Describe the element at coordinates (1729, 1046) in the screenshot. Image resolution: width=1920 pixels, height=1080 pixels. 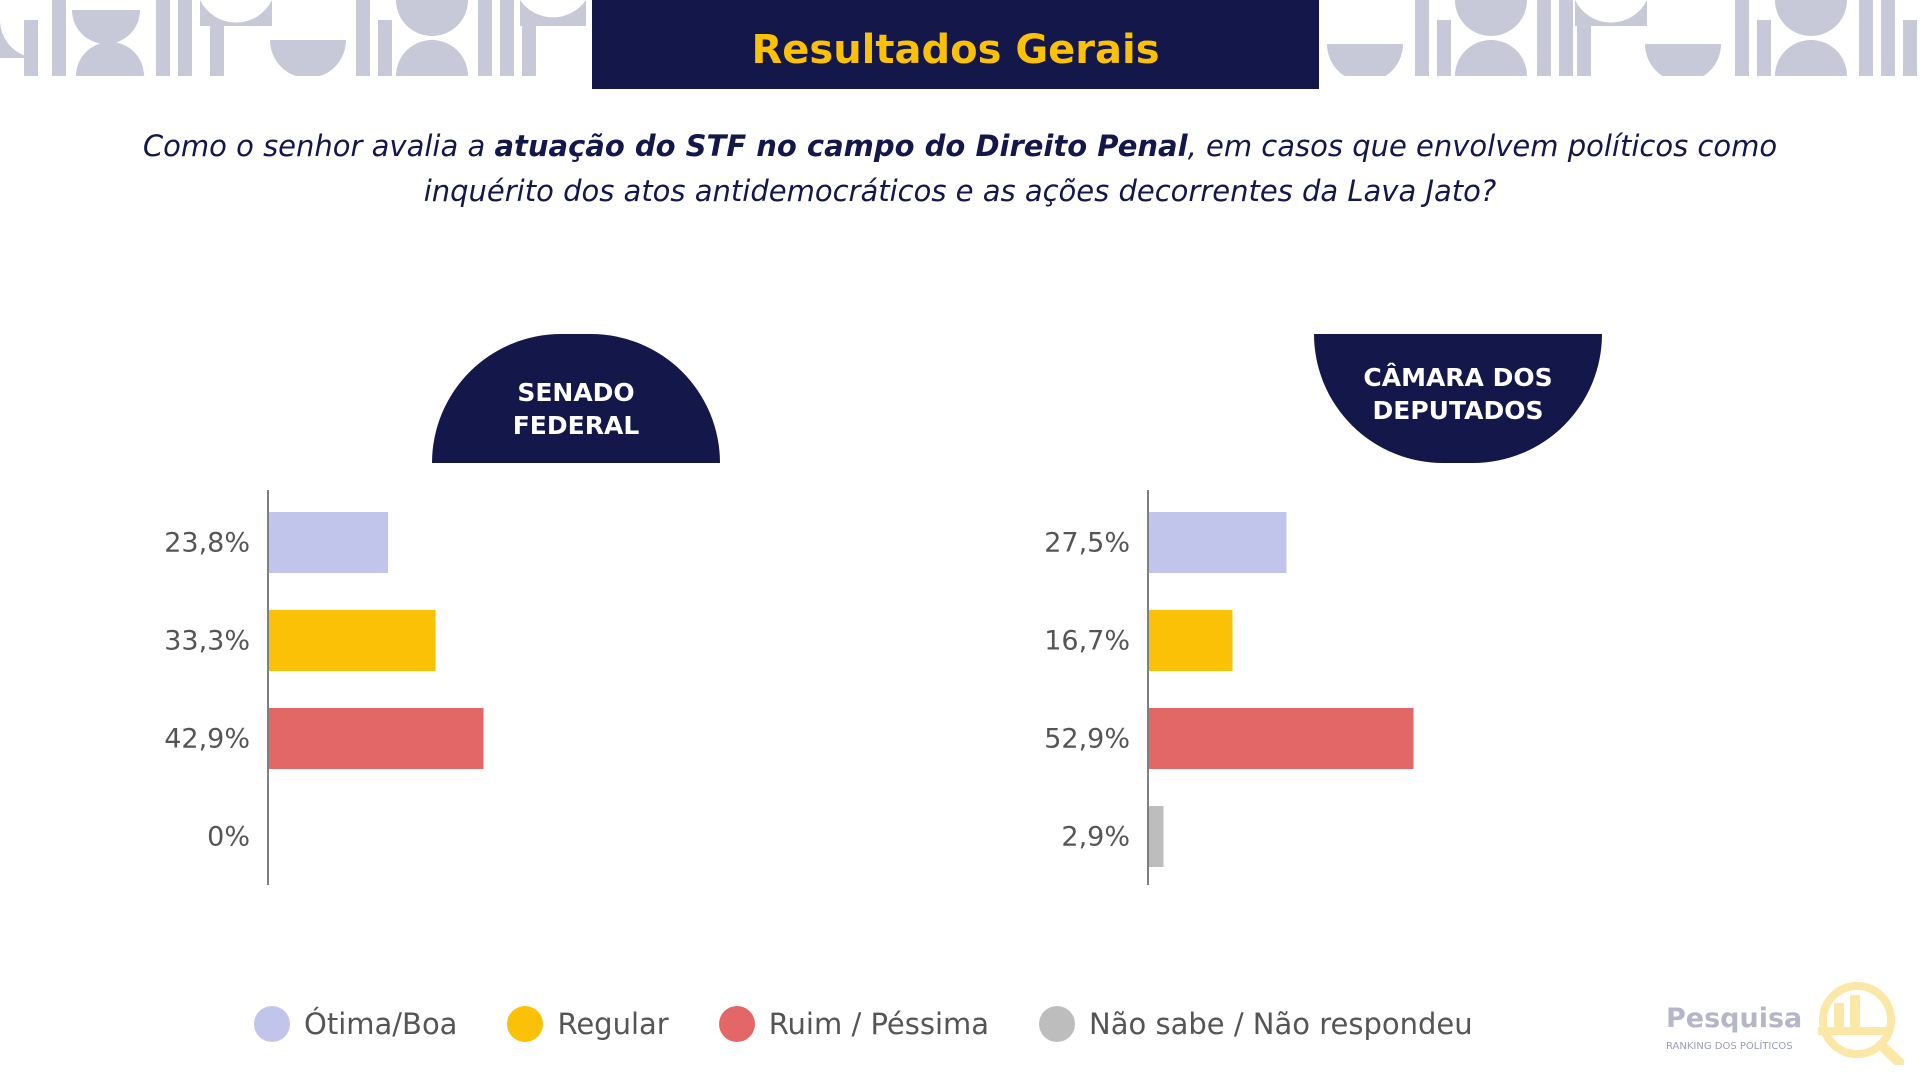
I see `logo-subtext: RANKING DOS POLÍTICOS` at that location.